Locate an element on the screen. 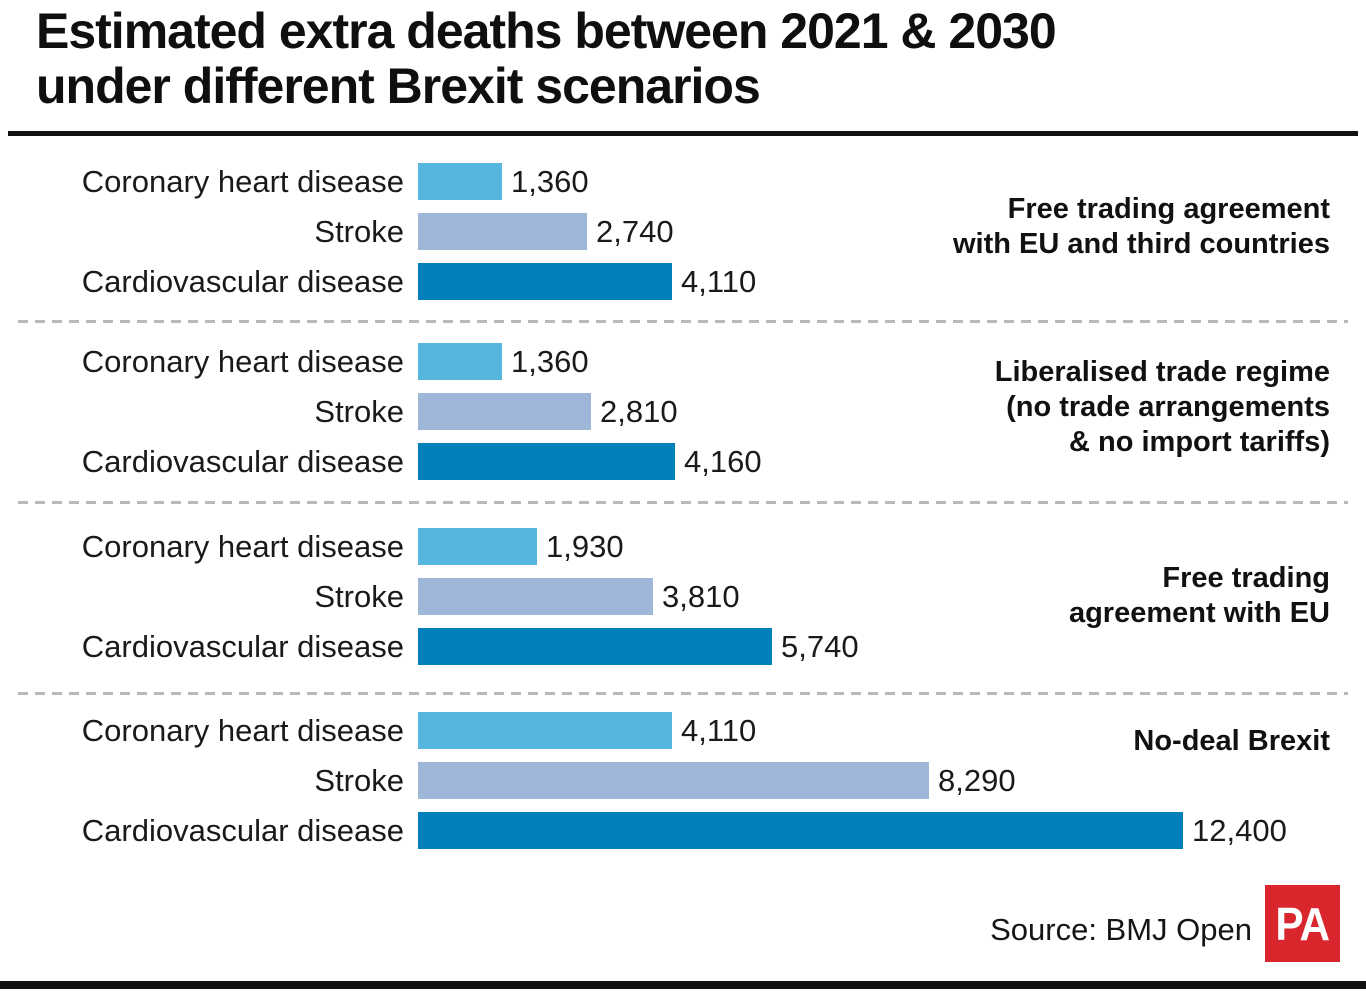  value-label: 5,740 is located at coordinates (820, 646).